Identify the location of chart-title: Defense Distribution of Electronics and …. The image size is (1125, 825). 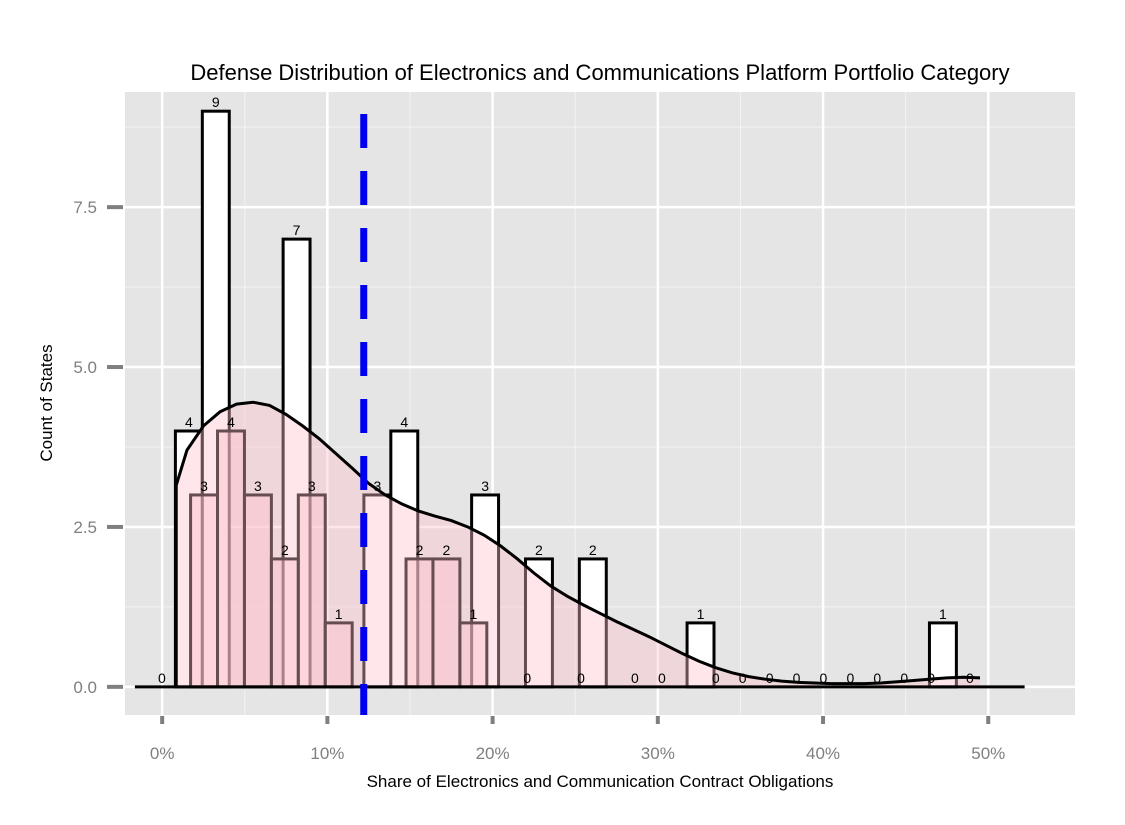
(599, 72).